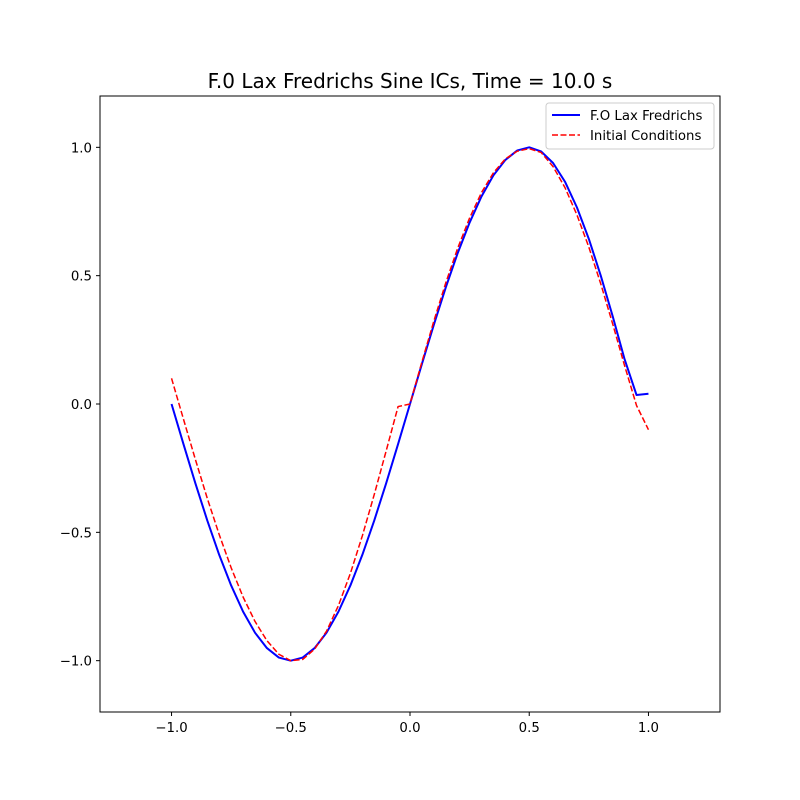 Image resolution: width=800 pixels, height=800 pixels. I want to click on y-tick-label: 0.0, so click(81, 405).